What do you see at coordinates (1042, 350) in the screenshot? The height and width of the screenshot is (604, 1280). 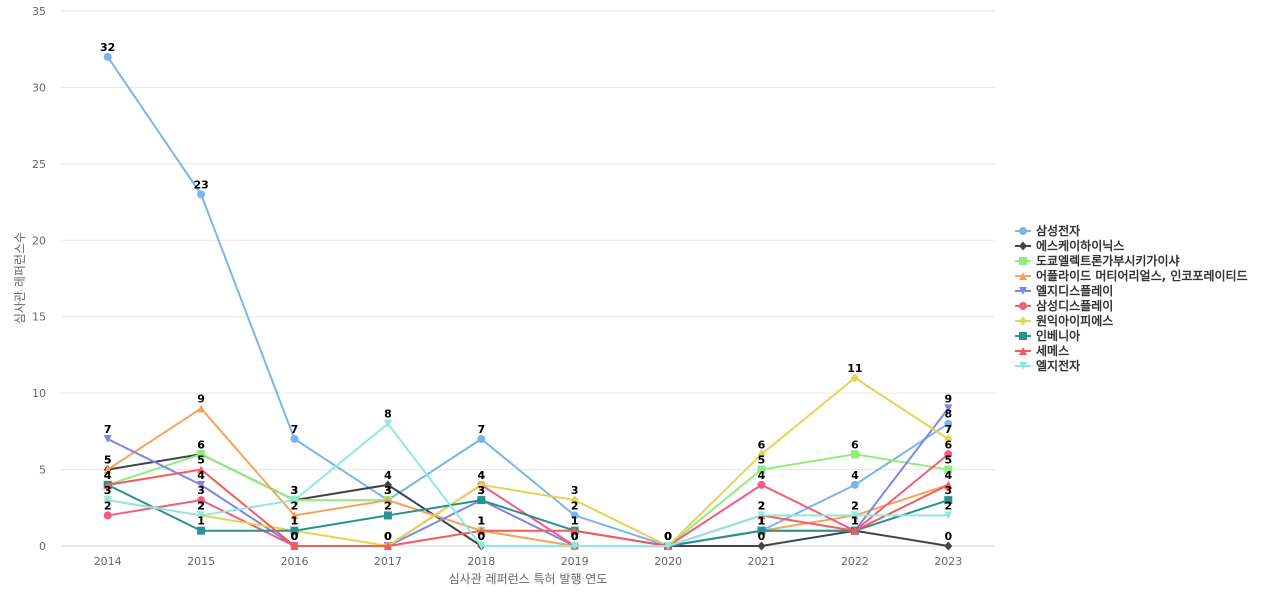 I see `legend-item: 세메스` at bounding box center [1042, 350].